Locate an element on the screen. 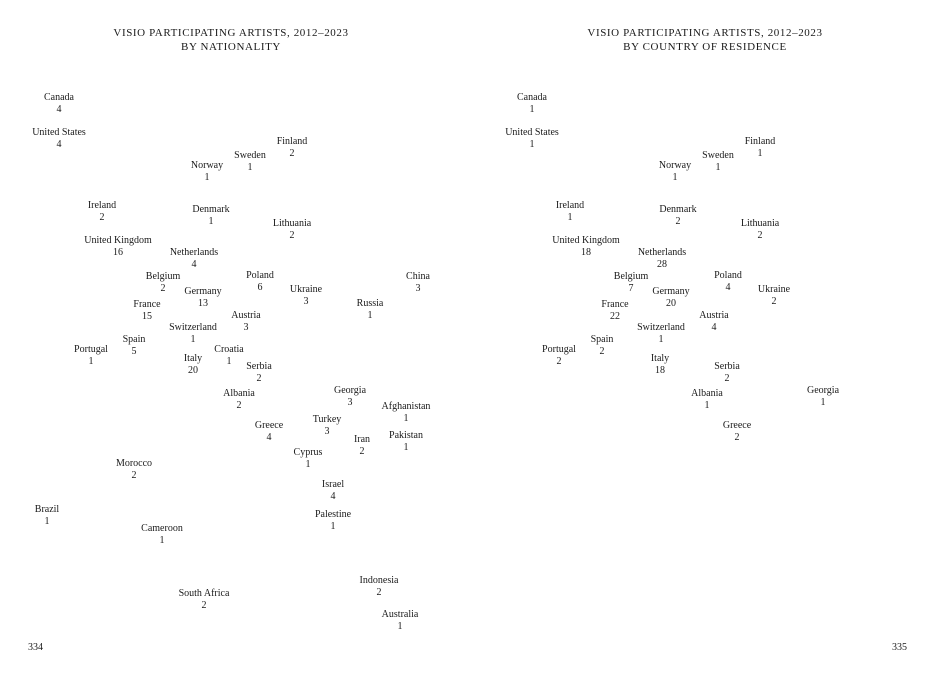  artist-count: 22 is located at coordinates (615, 316).